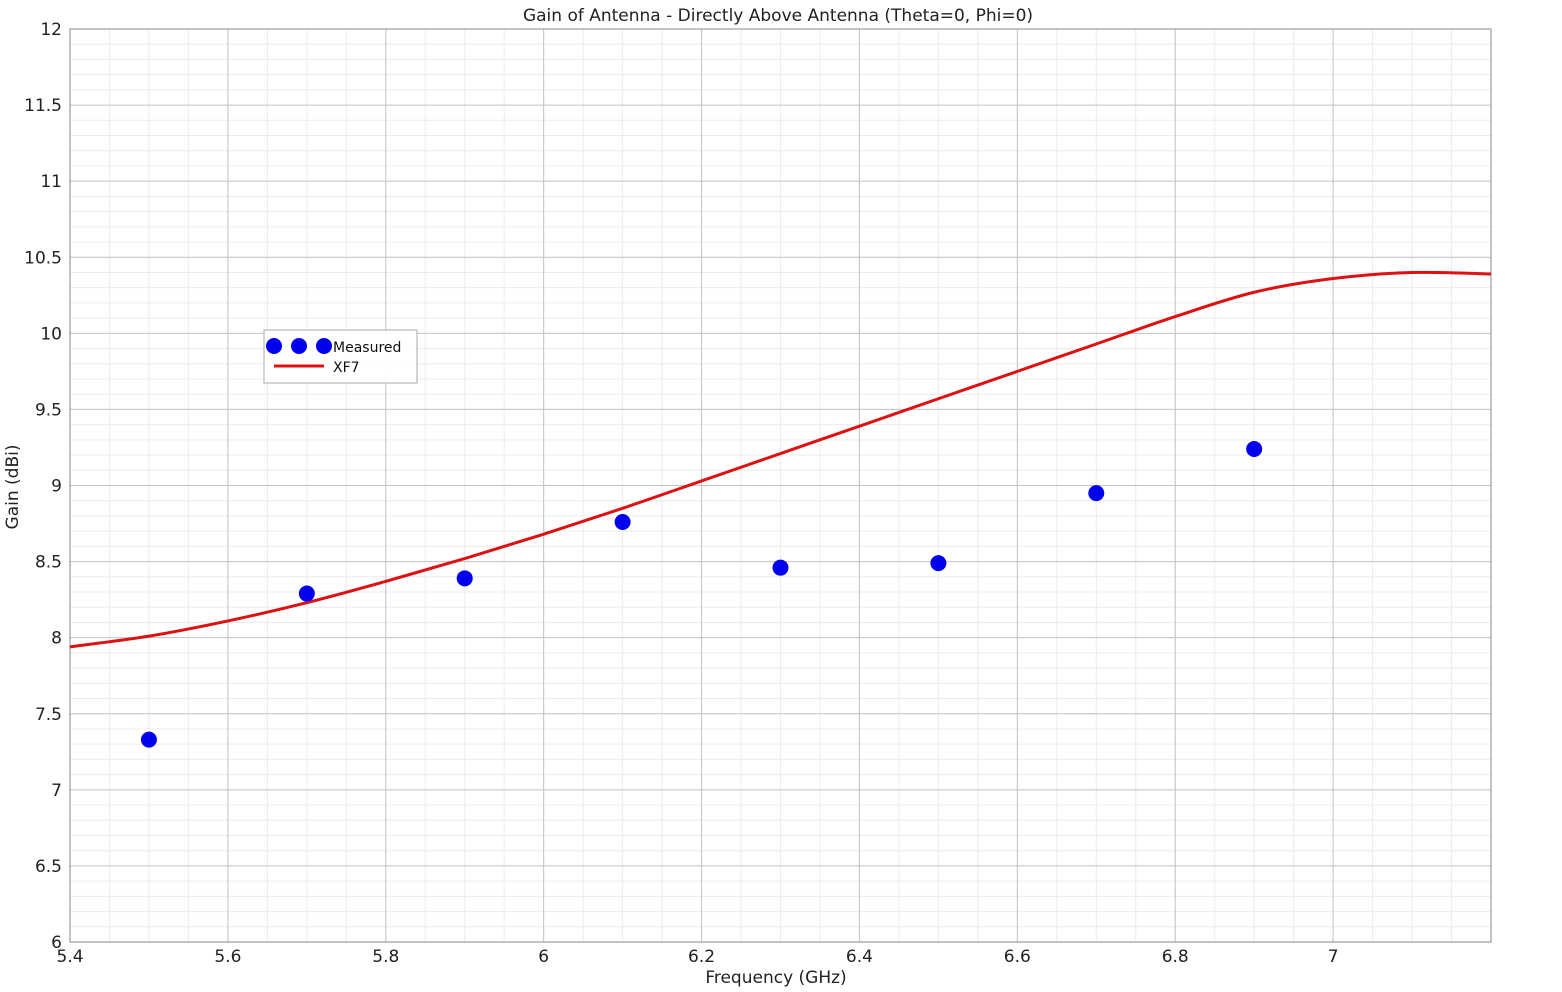 This screenshot has width=1562, height=992. I want to click on x-tick-label: 6.8, so click(1175, 957).